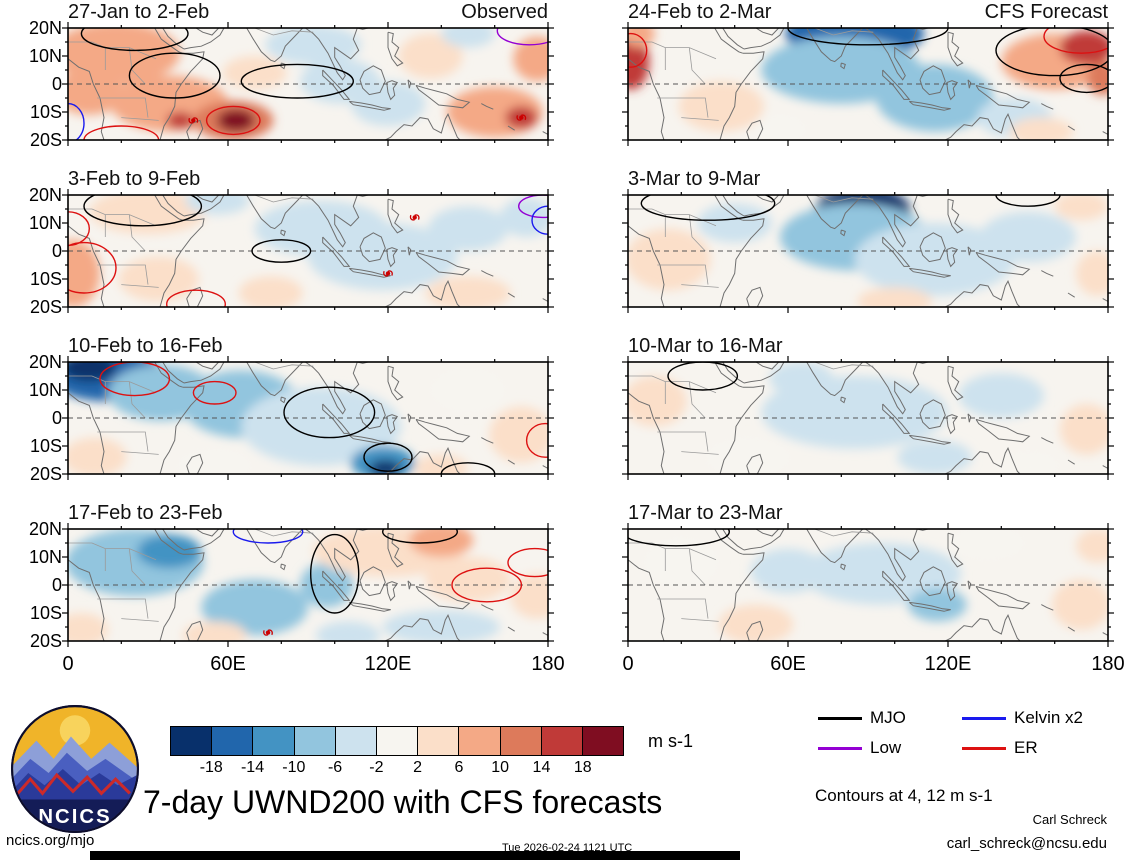 Image resolution: width=1135 pixels, height=860 pixels. I want to click on colorbar-tick-label: -2, so click(376, 767).